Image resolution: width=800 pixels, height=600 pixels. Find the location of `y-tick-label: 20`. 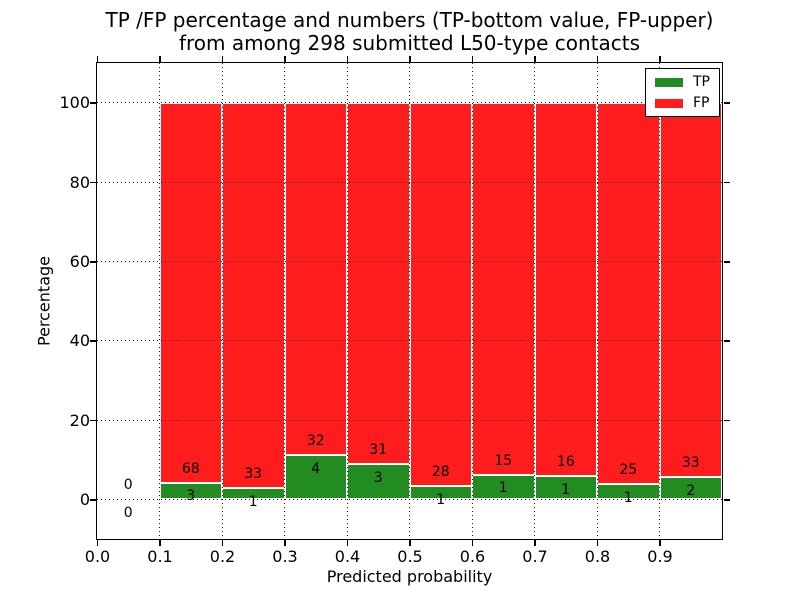

y-tick-label: 20 is located at coordinates (79, 420).